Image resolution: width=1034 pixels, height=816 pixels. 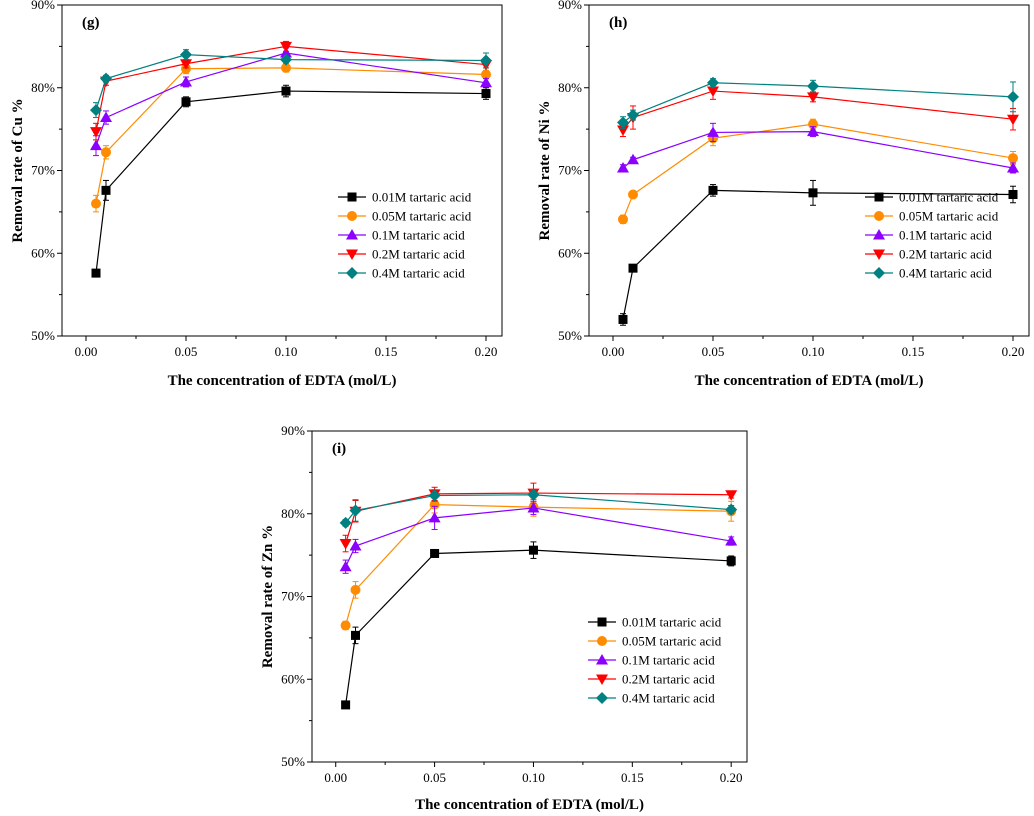 I want to click on x-tick-label: 0.10, so click(x=813, y=351).